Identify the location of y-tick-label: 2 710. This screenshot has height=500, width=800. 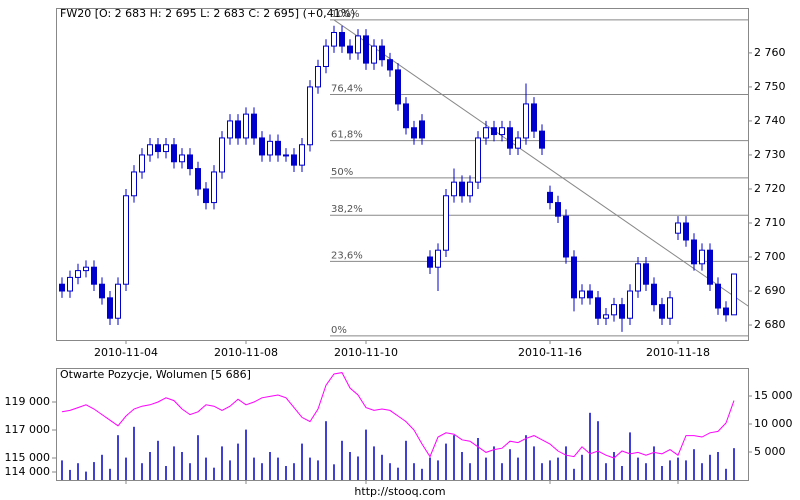
(770, 222).